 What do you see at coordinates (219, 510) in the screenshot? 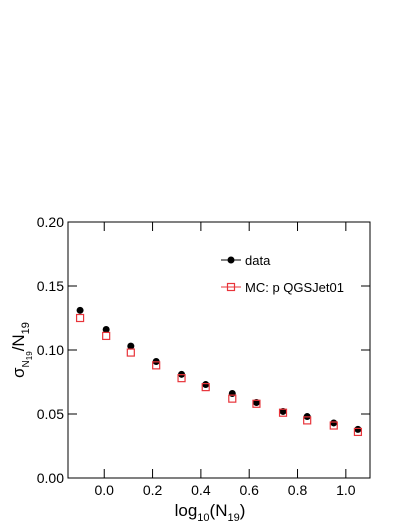
I see `x-label-part: (N` at bounding box center [219, 510].